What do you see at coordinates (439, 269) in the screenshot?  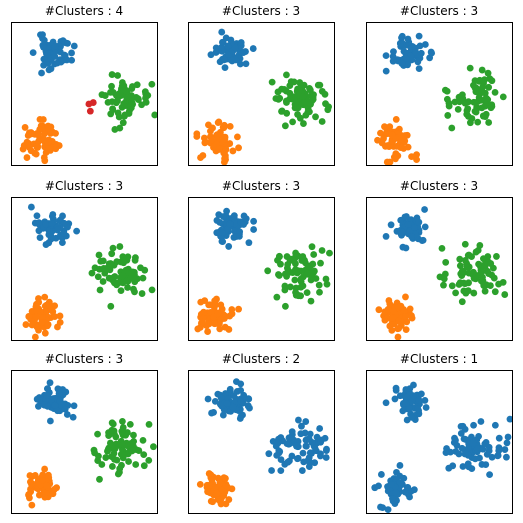 I see `scatter-plot-area` at bounding box center [439, 269].